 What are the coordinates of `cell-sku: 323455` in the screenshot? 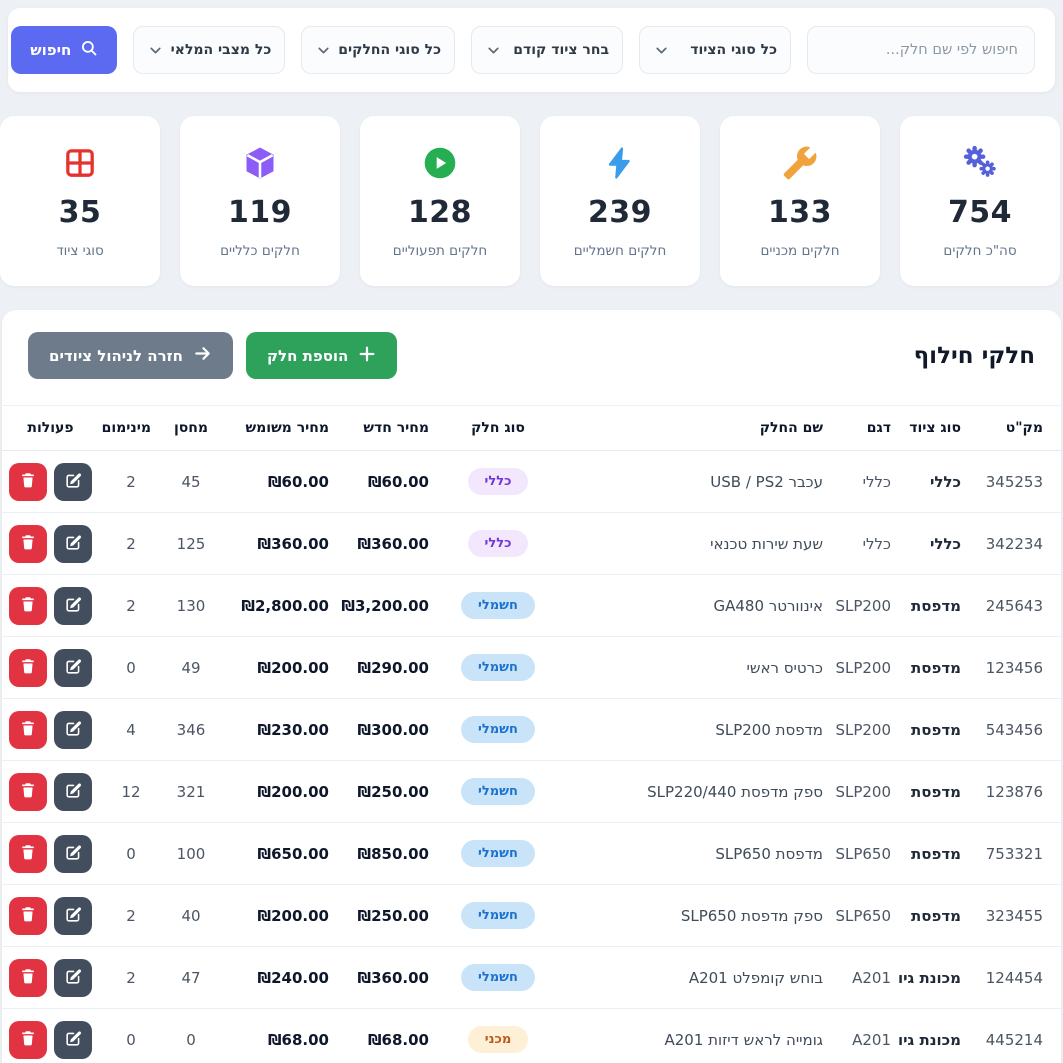 It's located at (1015, 915).